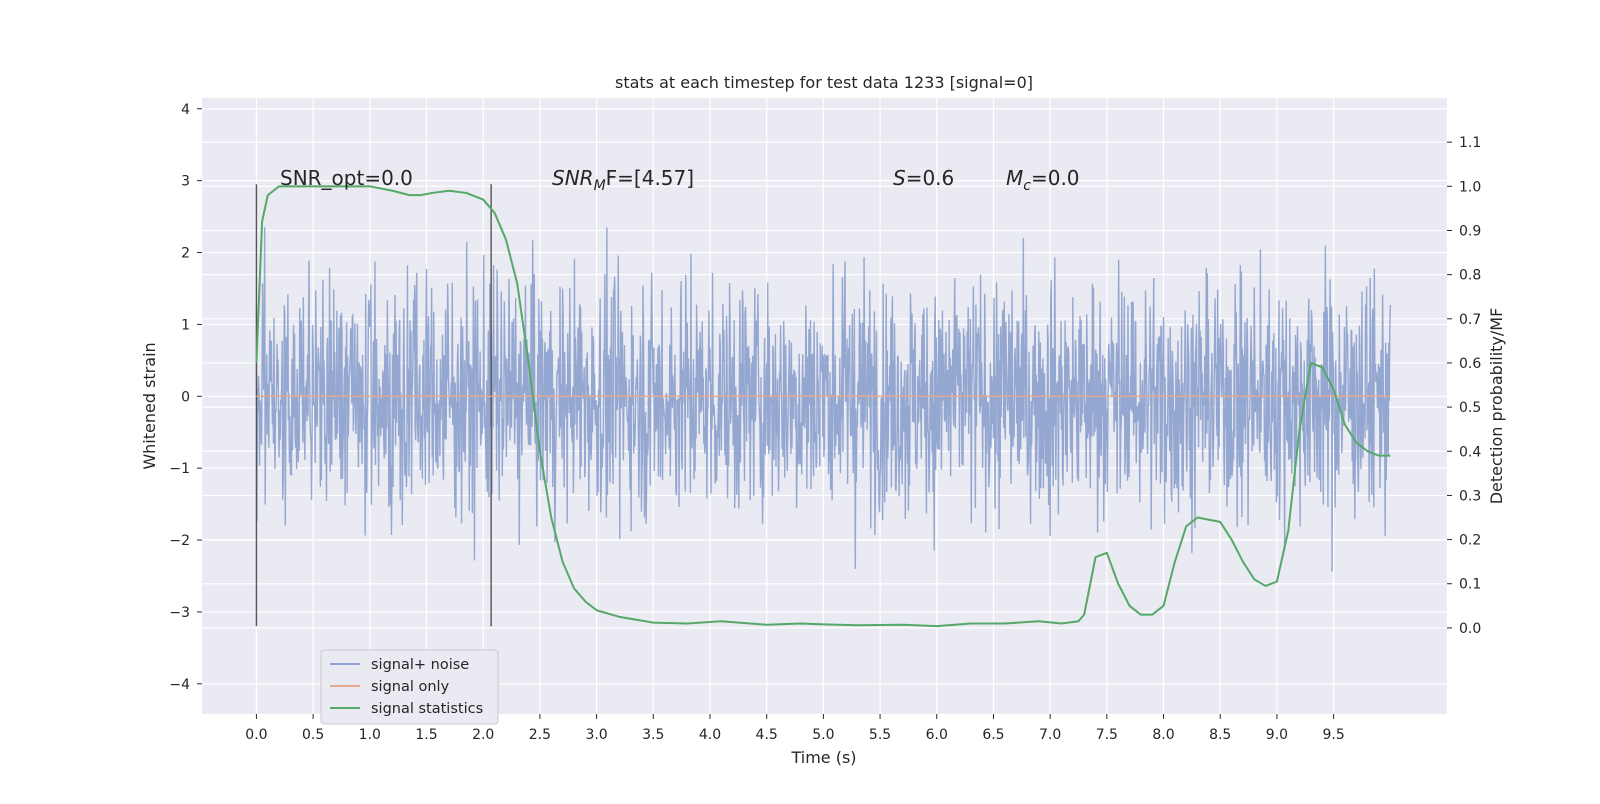 The width and height of the screenshot is (1600, 804). What do you see at coordinates (823, 757) in the screenshot?
I see `x-axis-label: Time (s)` at bounding box center [823, 757].